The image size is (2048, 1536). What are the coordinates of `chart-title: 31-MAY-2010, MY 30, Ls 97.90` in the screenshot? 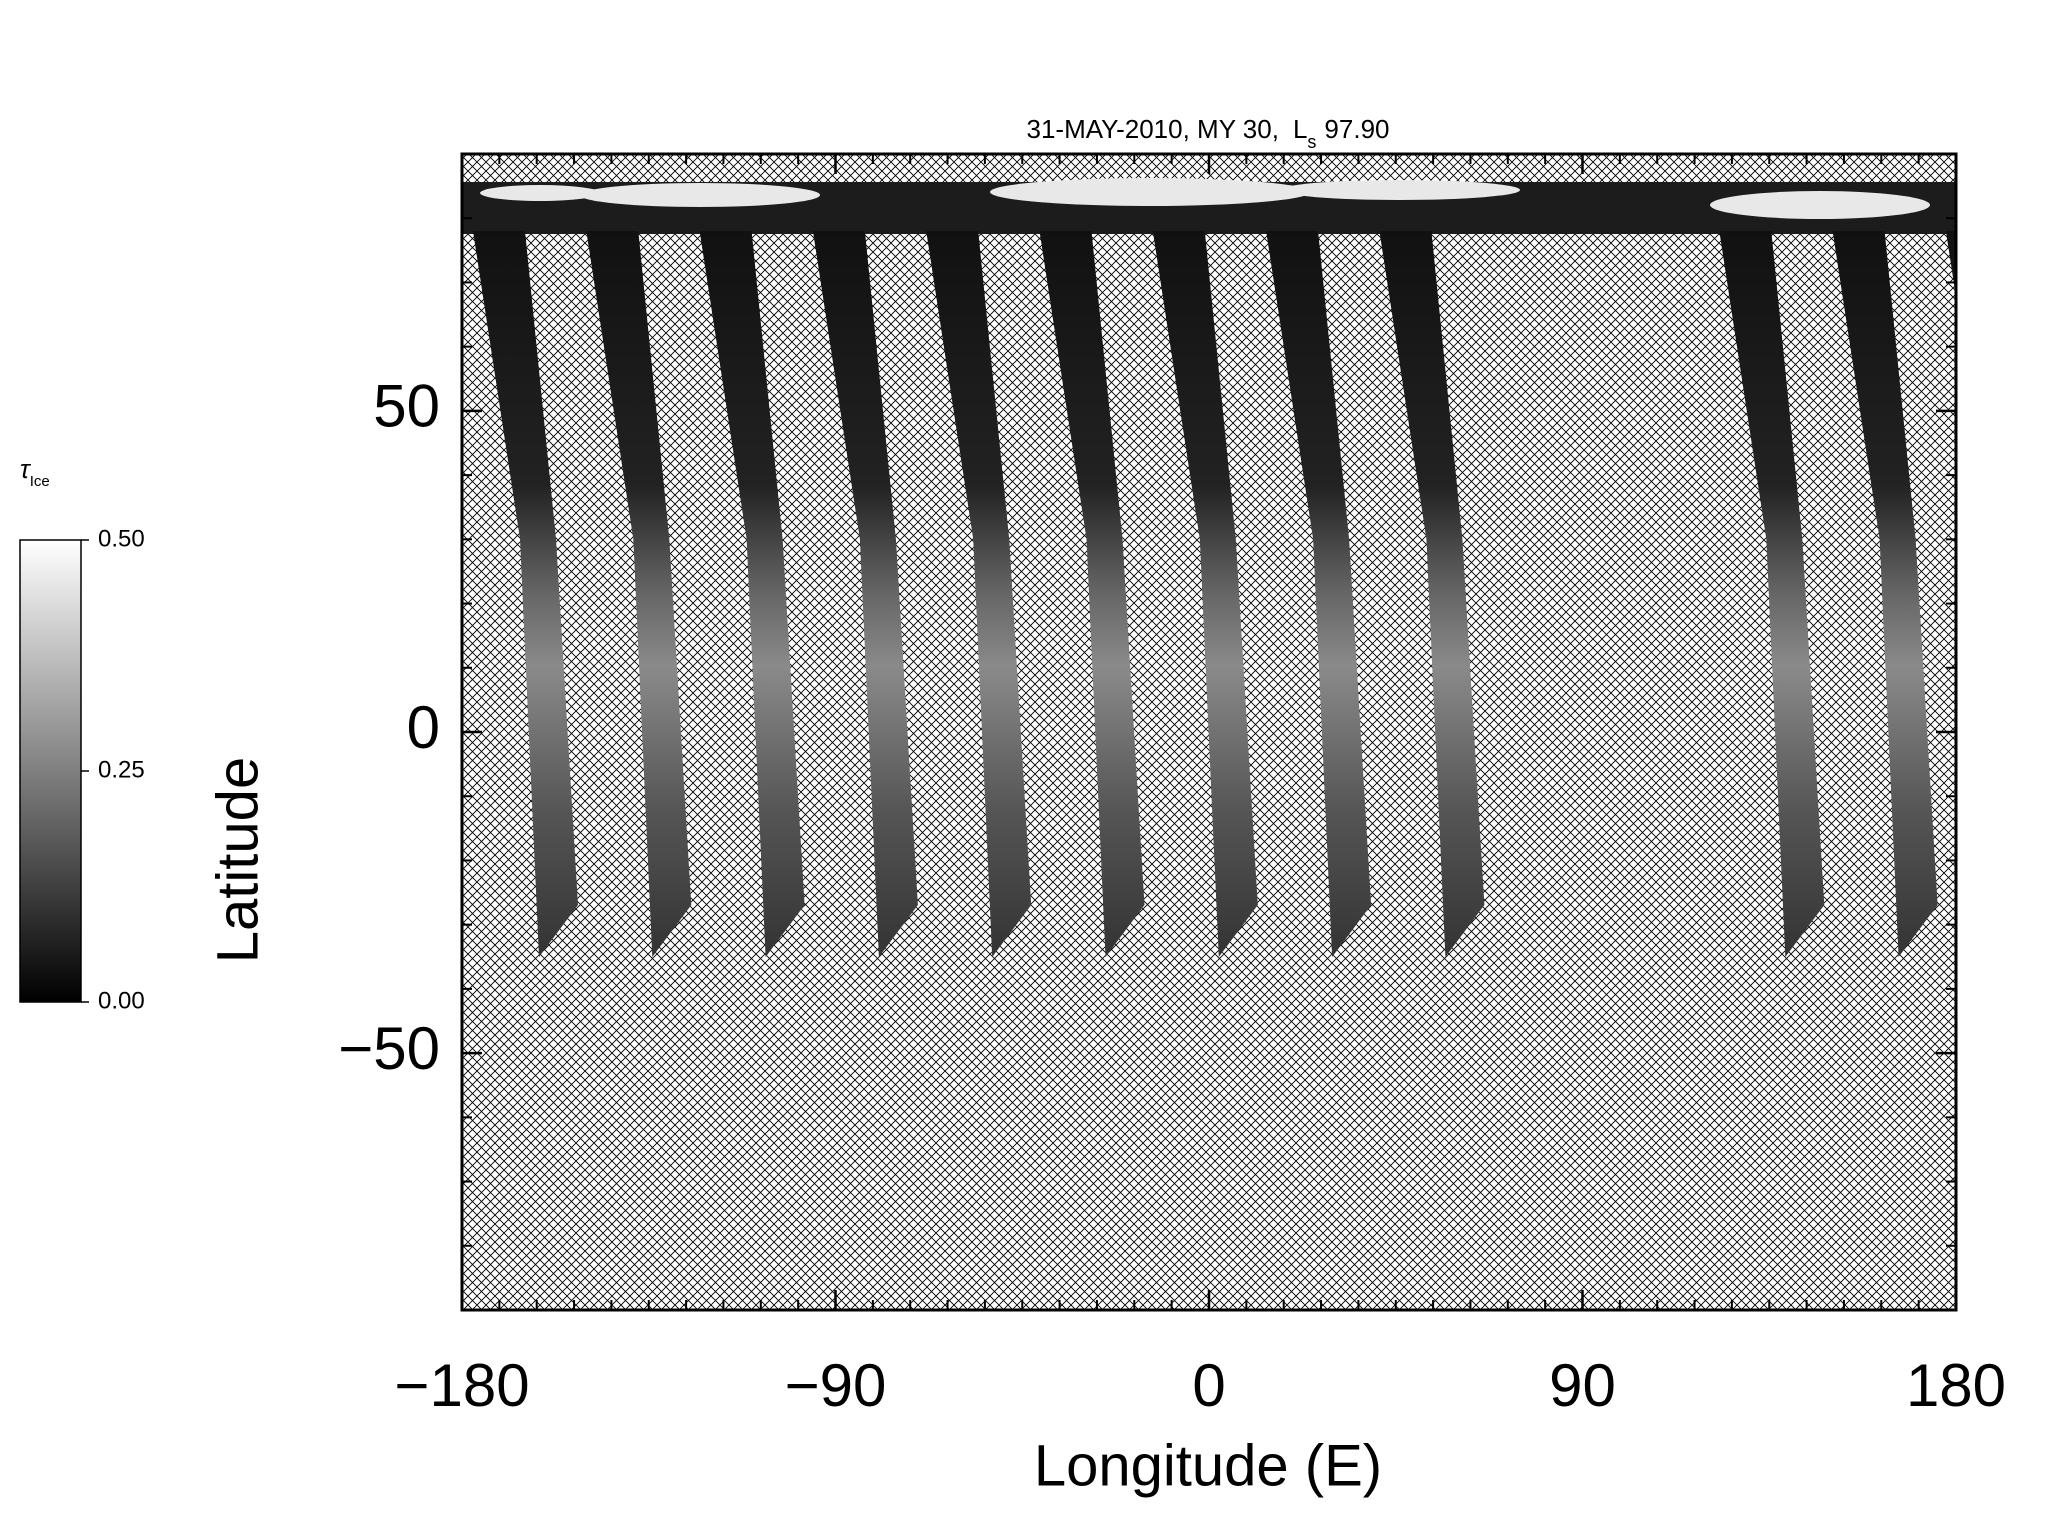 It's located at (1208, 133).